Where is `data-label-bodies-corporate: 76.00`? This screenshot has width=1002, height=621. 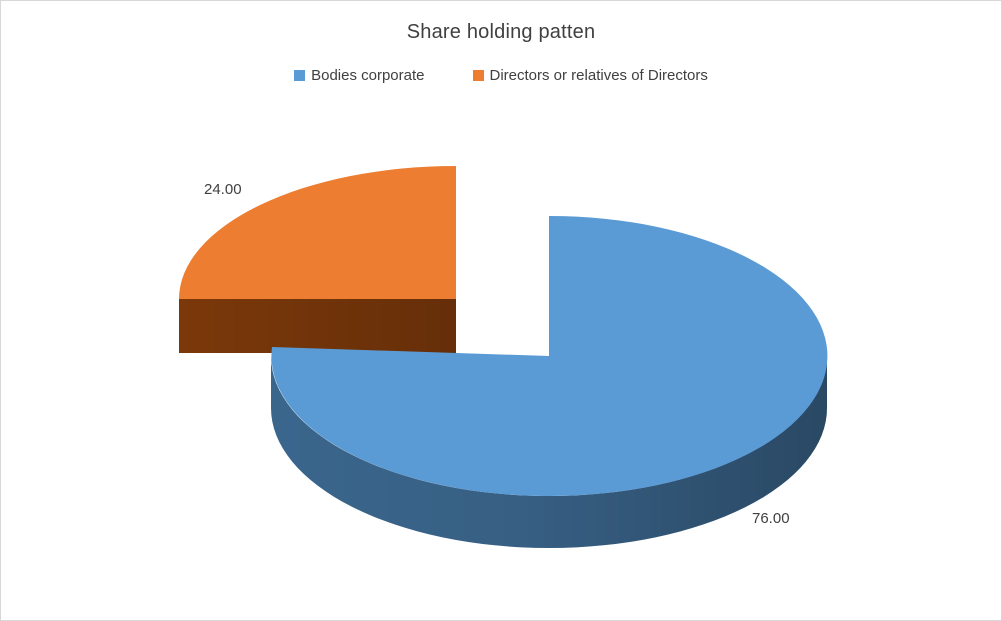 data-label-bodies-corporate: 76.00 is located at coordinates (771, 518).